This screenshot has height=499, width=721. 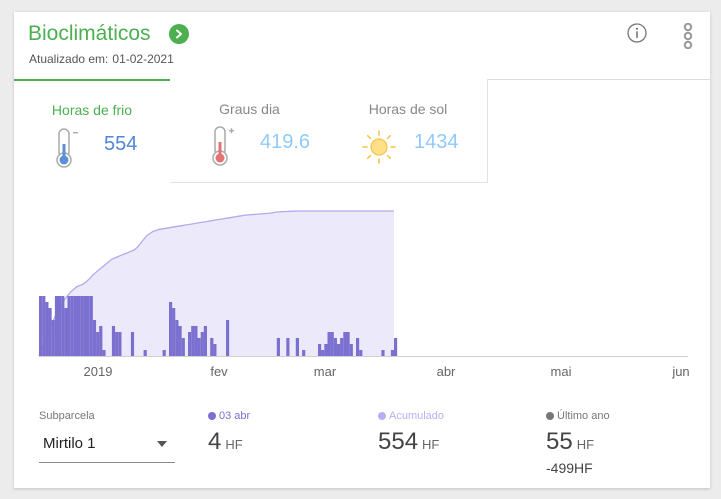 I want to click on stat-day: 03 abr 4 HF, so click(x=229, y=433).